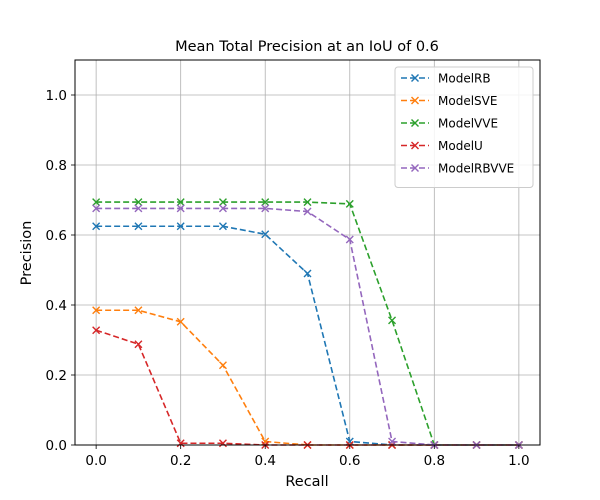 This screenshot has width=600, height=500. Describe the element at coordinates (306, 482) in the screenshot. I see `x-axis-label: Recall` at that location.